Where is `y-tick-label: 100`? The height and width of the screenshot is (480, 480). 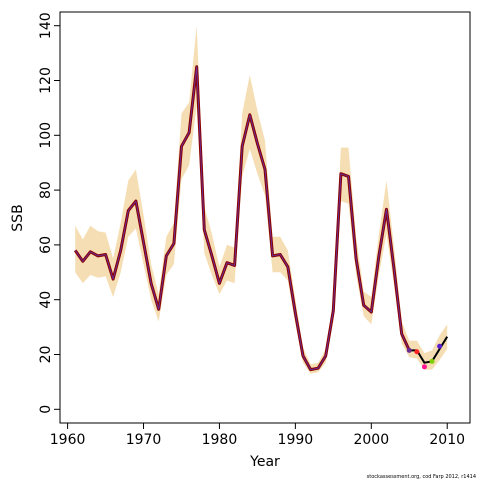
y-tick-label: 100 is located at coordinates (46, 135).